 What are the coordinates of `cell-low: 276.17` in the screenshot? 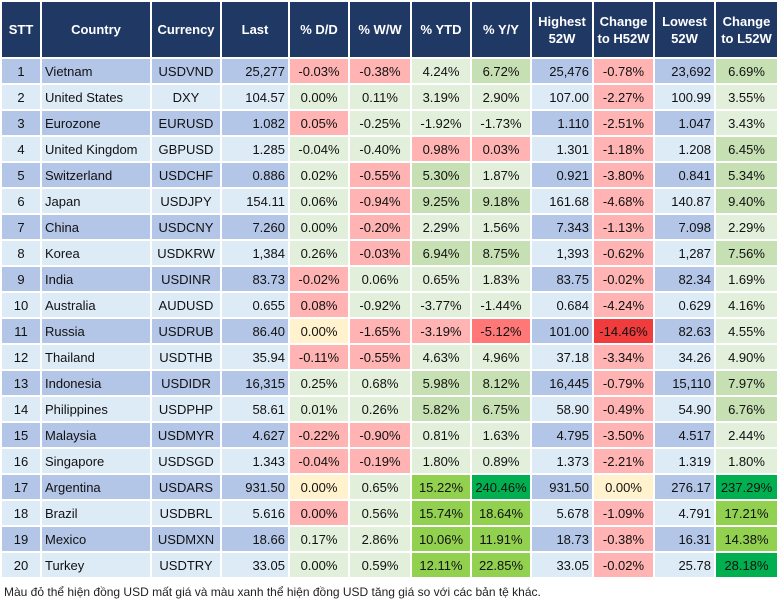 It's located at (684, 487).